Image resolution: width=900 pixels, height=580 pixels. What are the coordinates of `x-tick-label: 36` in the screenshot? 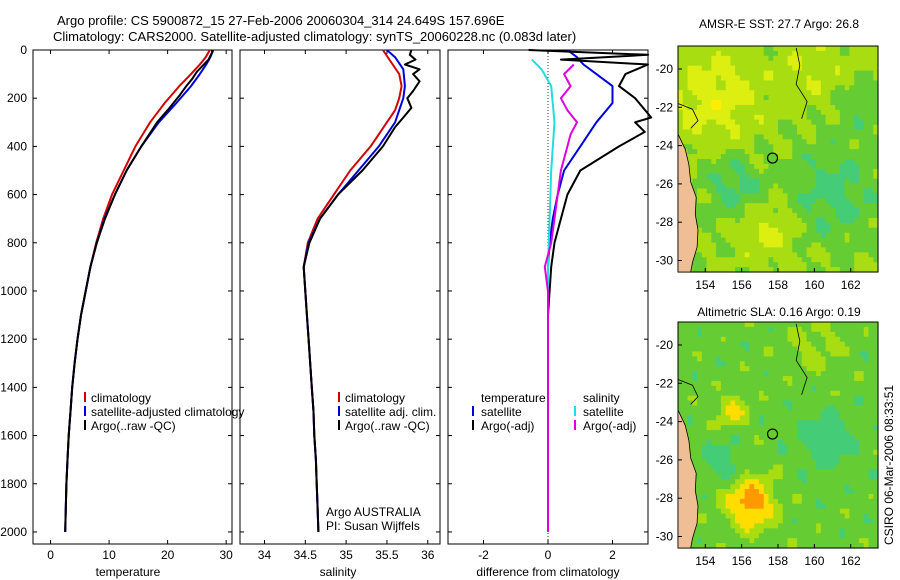 It's located at (428, 555).